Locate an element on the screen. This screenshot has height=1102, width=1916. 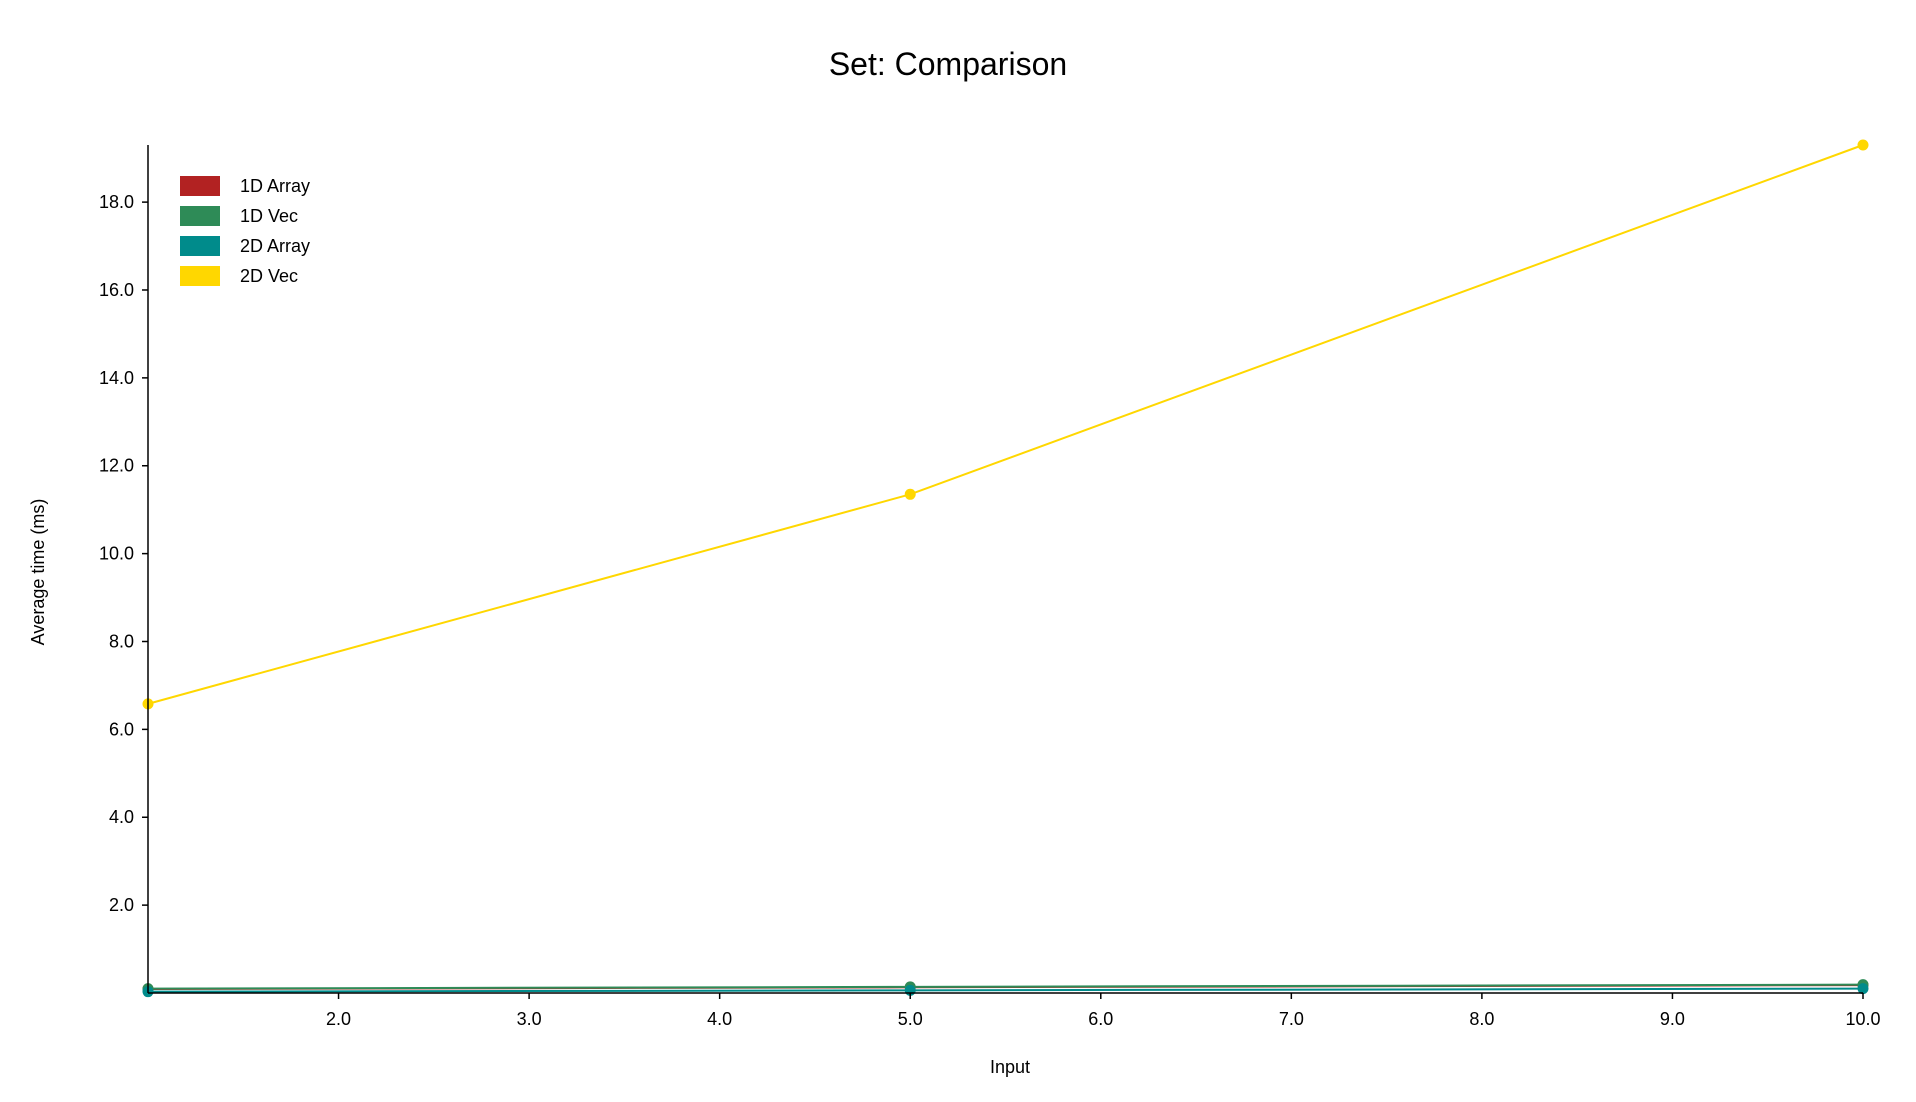
y-tick-label: 2.0 is located at coordinates (121, 905).